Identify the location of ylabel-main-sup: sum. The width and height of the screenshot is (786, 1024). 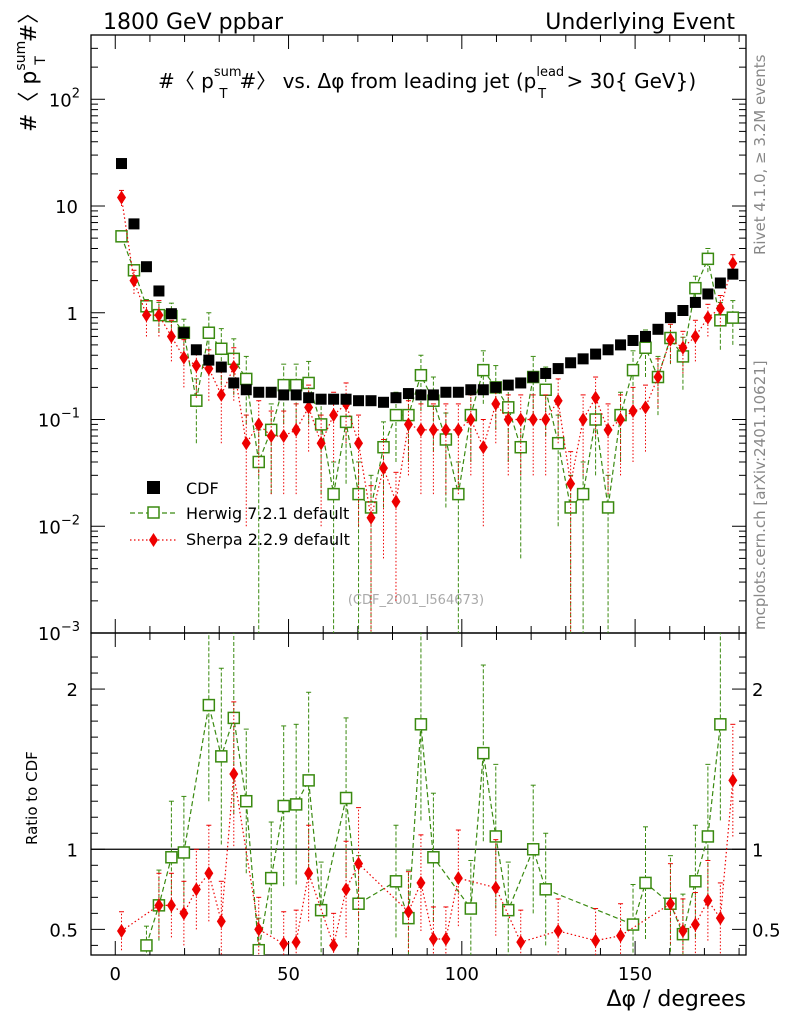
(21, 56).